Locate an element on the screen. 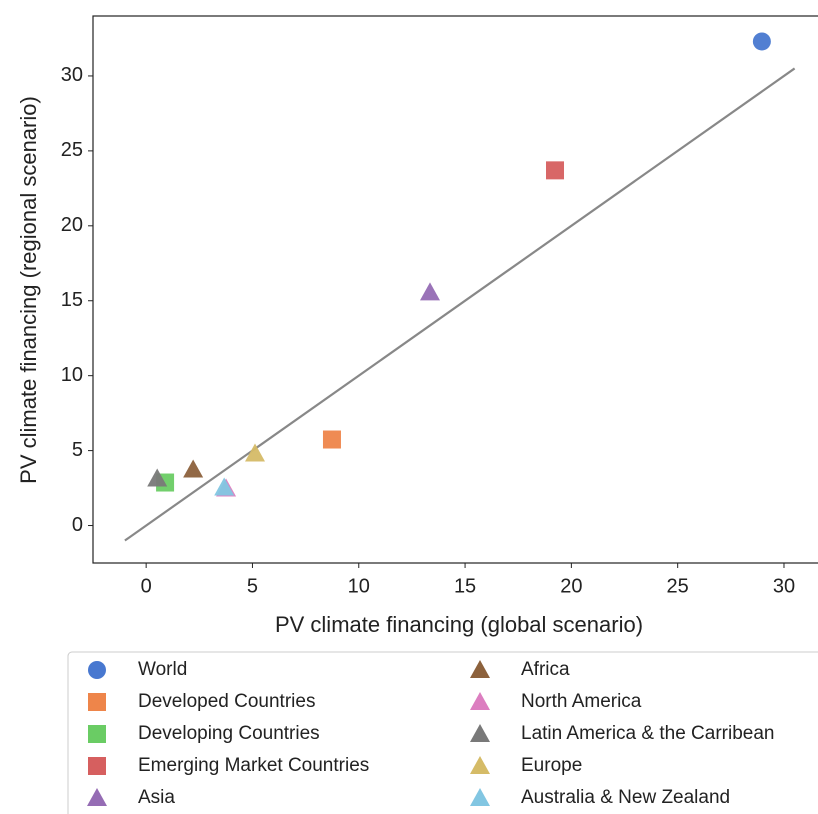  legend-label: Latin America & the Carribean is located at coordinates (647, 733).